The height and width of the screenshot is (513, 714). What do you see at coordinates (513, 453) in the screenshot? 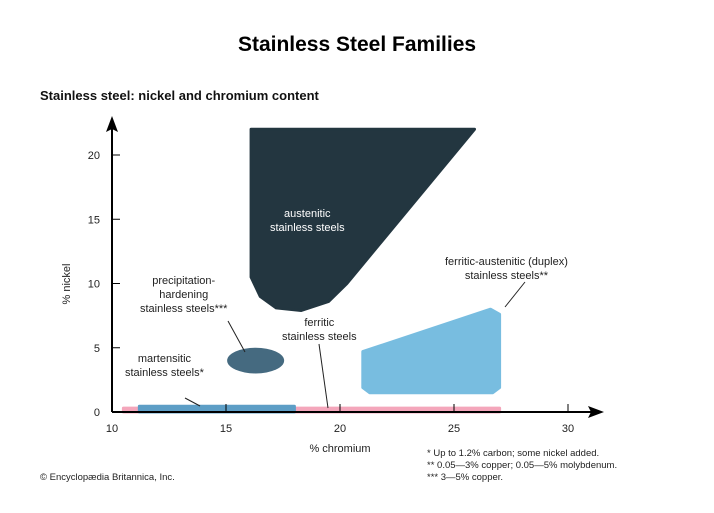
I see `footnote: * Up to 1.2% carbon; some nickel added.` at bounding box center [513, 453].